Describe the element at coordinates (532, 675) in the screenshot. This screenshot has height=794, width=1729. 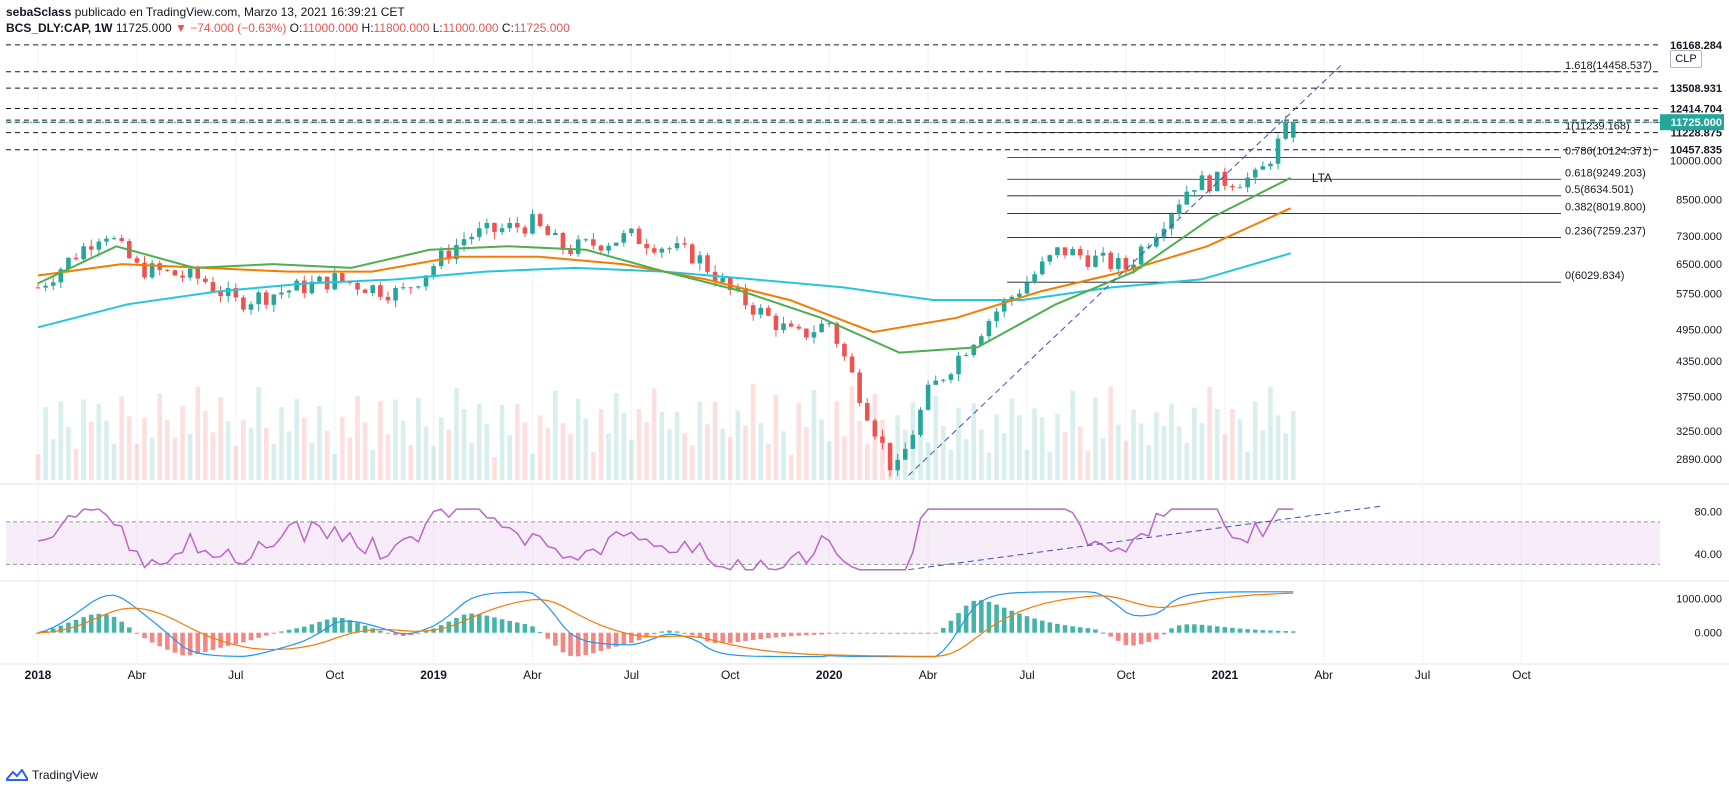
I see `time-tick-label: Abr` at that location.